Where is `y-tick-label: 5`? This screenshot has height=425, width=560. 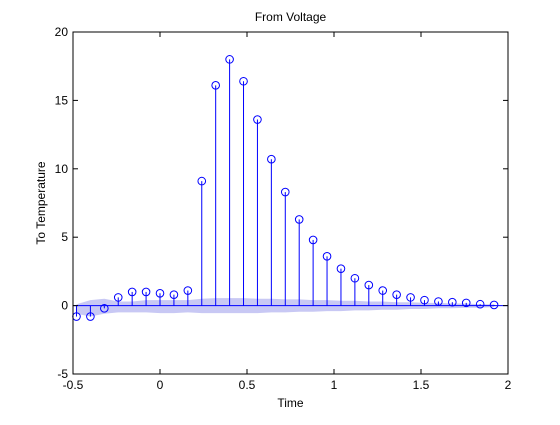
y-tick-label: 5 is located at coordinates (64, 237).